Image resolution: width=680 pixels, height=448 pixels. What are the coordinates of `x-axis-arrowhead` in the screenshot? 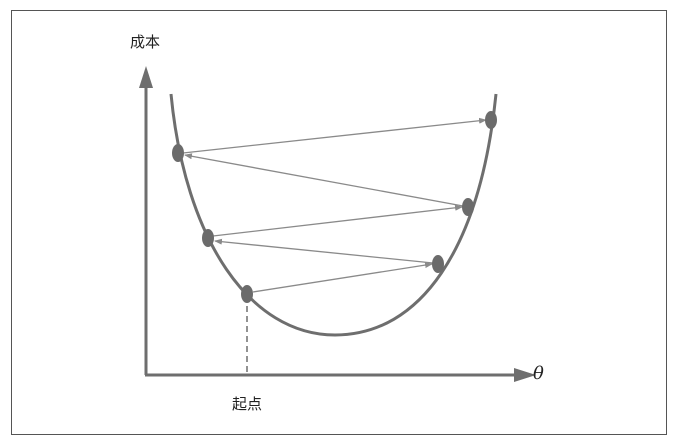 It's located at (525, 375).